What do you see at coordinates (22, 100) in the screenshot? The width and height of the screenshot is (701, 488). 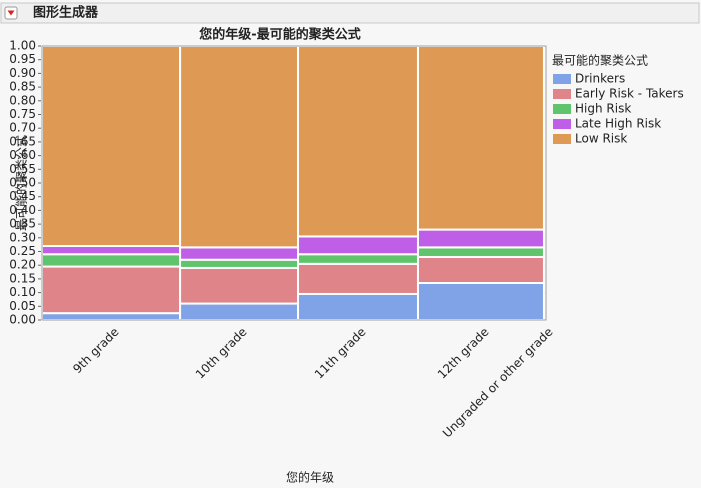 I see `y-tick-label: 0.80` at bounding box center [22, 100].